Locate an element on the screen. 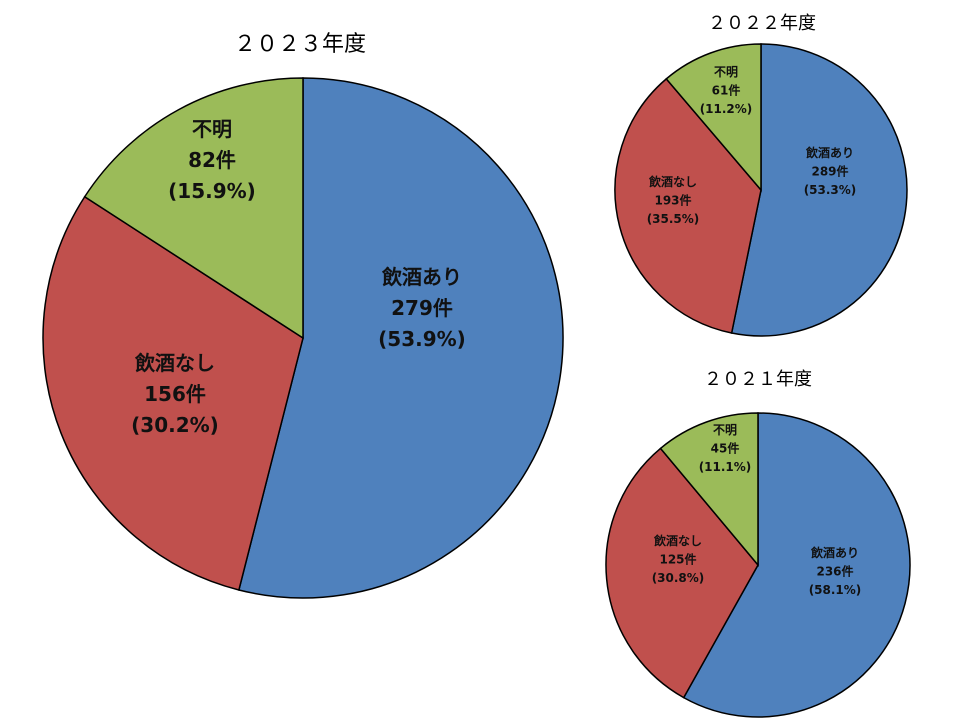  slice-label: 飲酒あり 236件(58.1%) is located at coordinates (835, 571).